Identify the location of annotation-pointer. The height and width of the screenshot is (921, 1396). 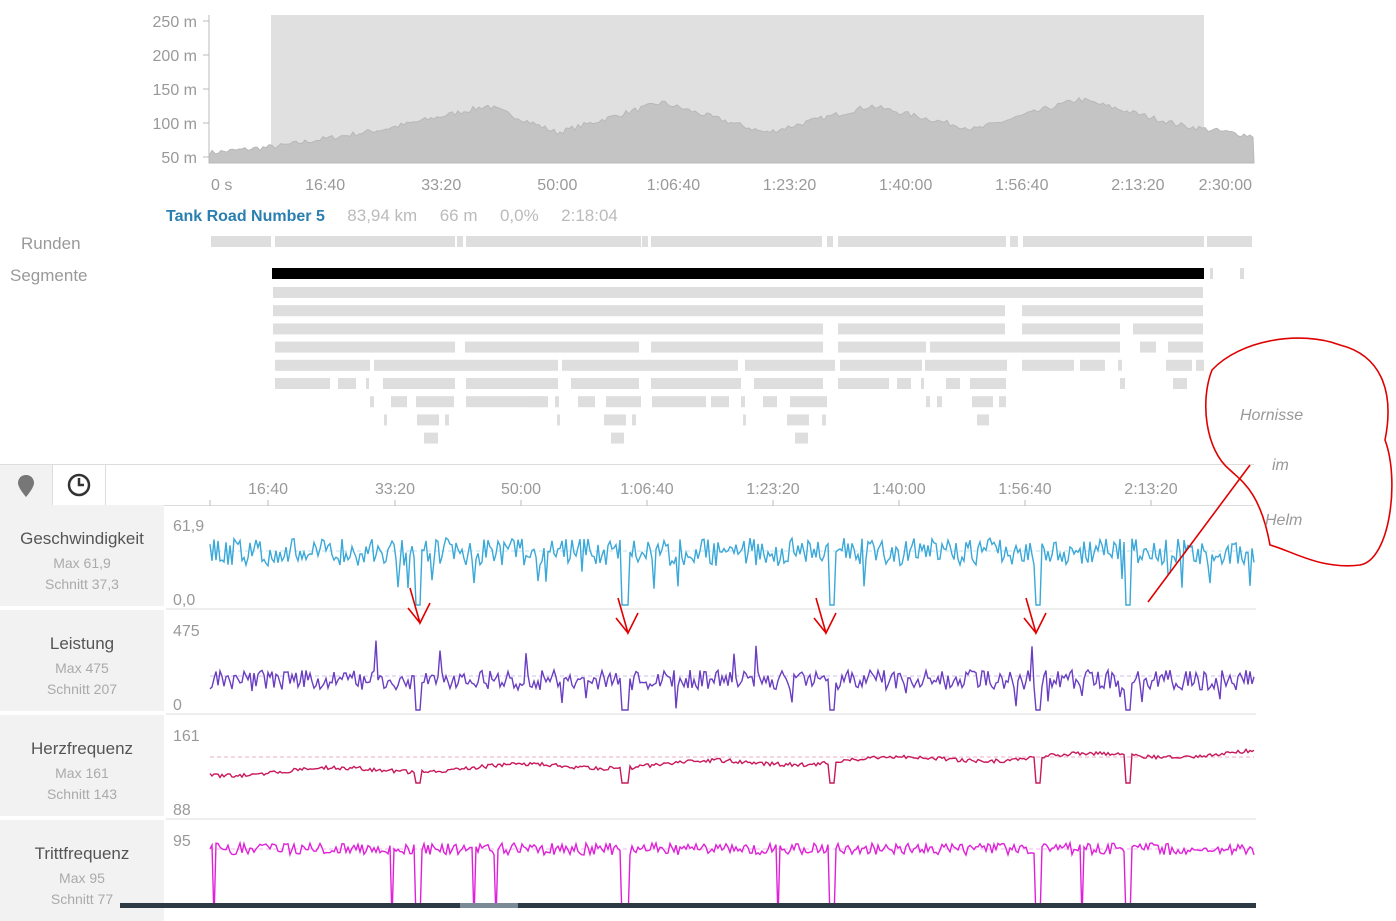
(1199, 533).